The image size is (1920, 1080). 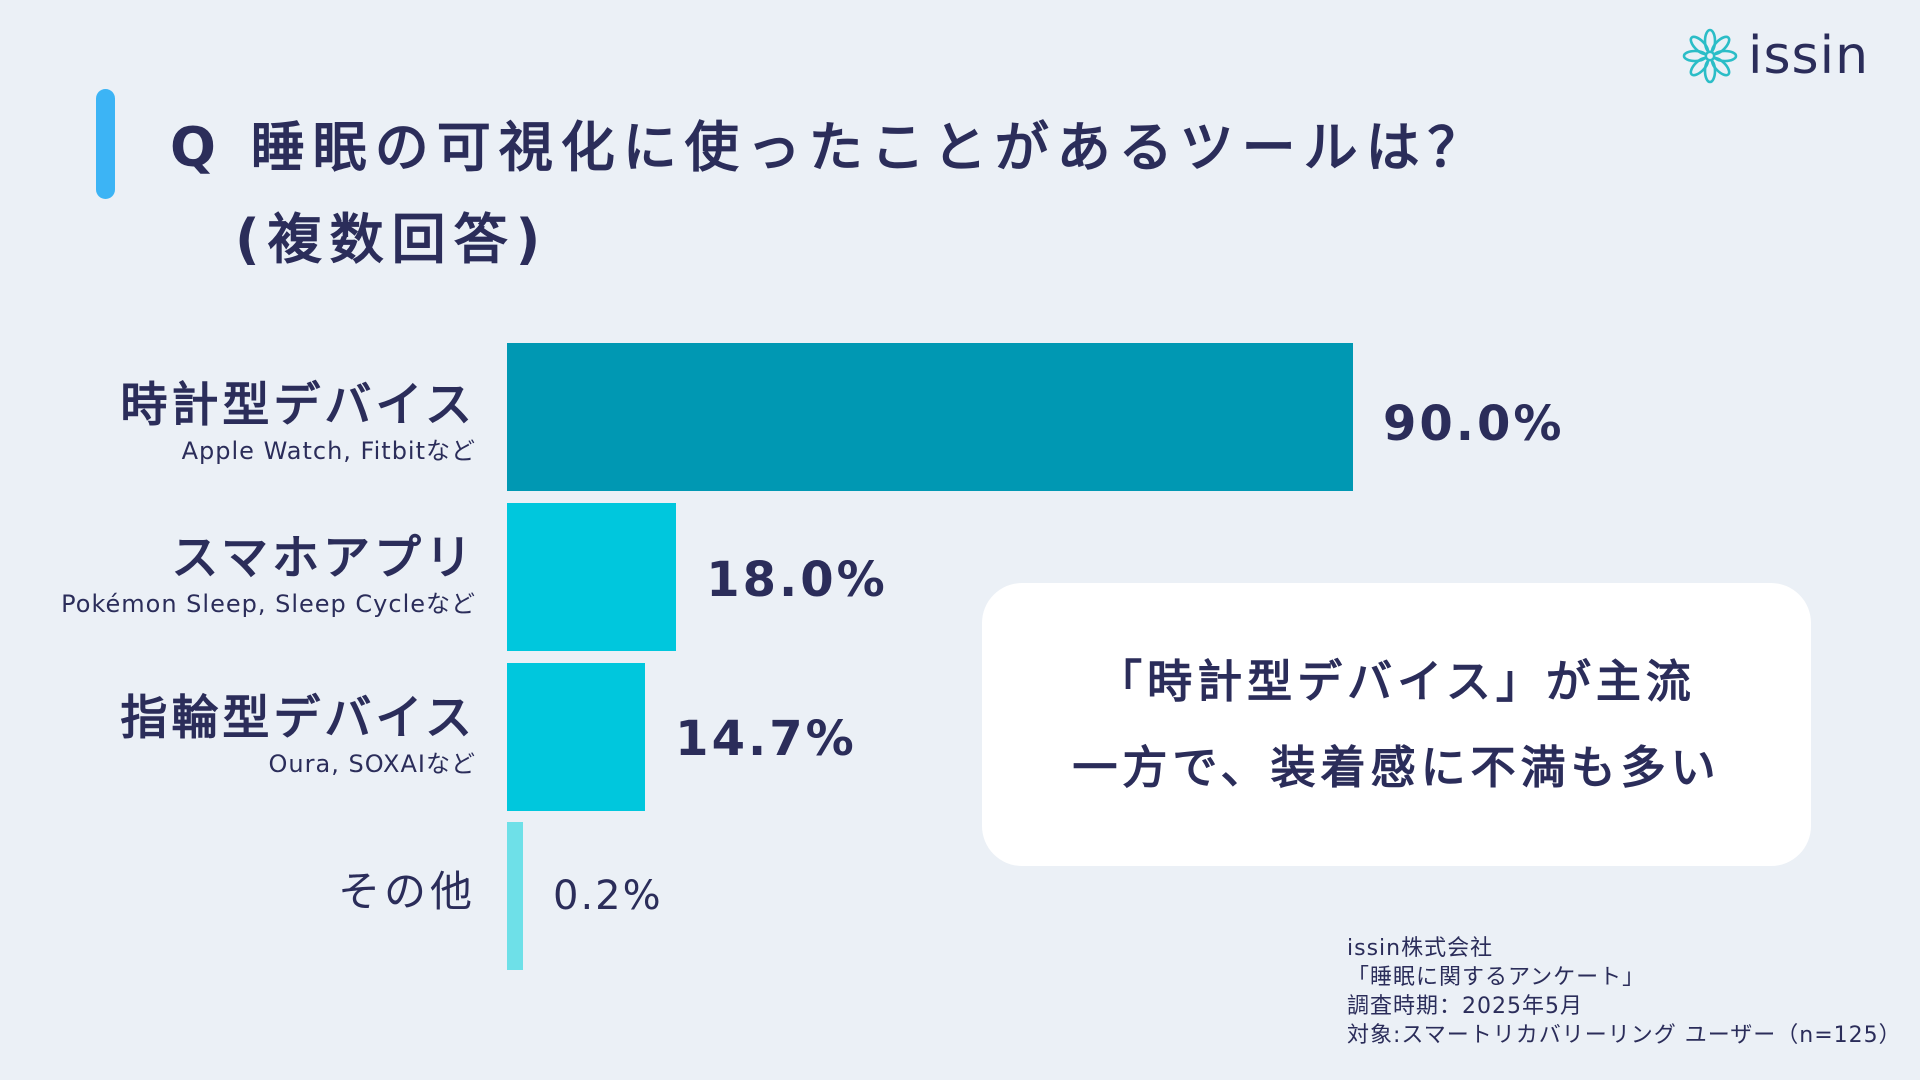 What do you see at coordinates (608, 896) in the screenshot?
I see `value-label: 0.2%` at bounding box center [608, 896].